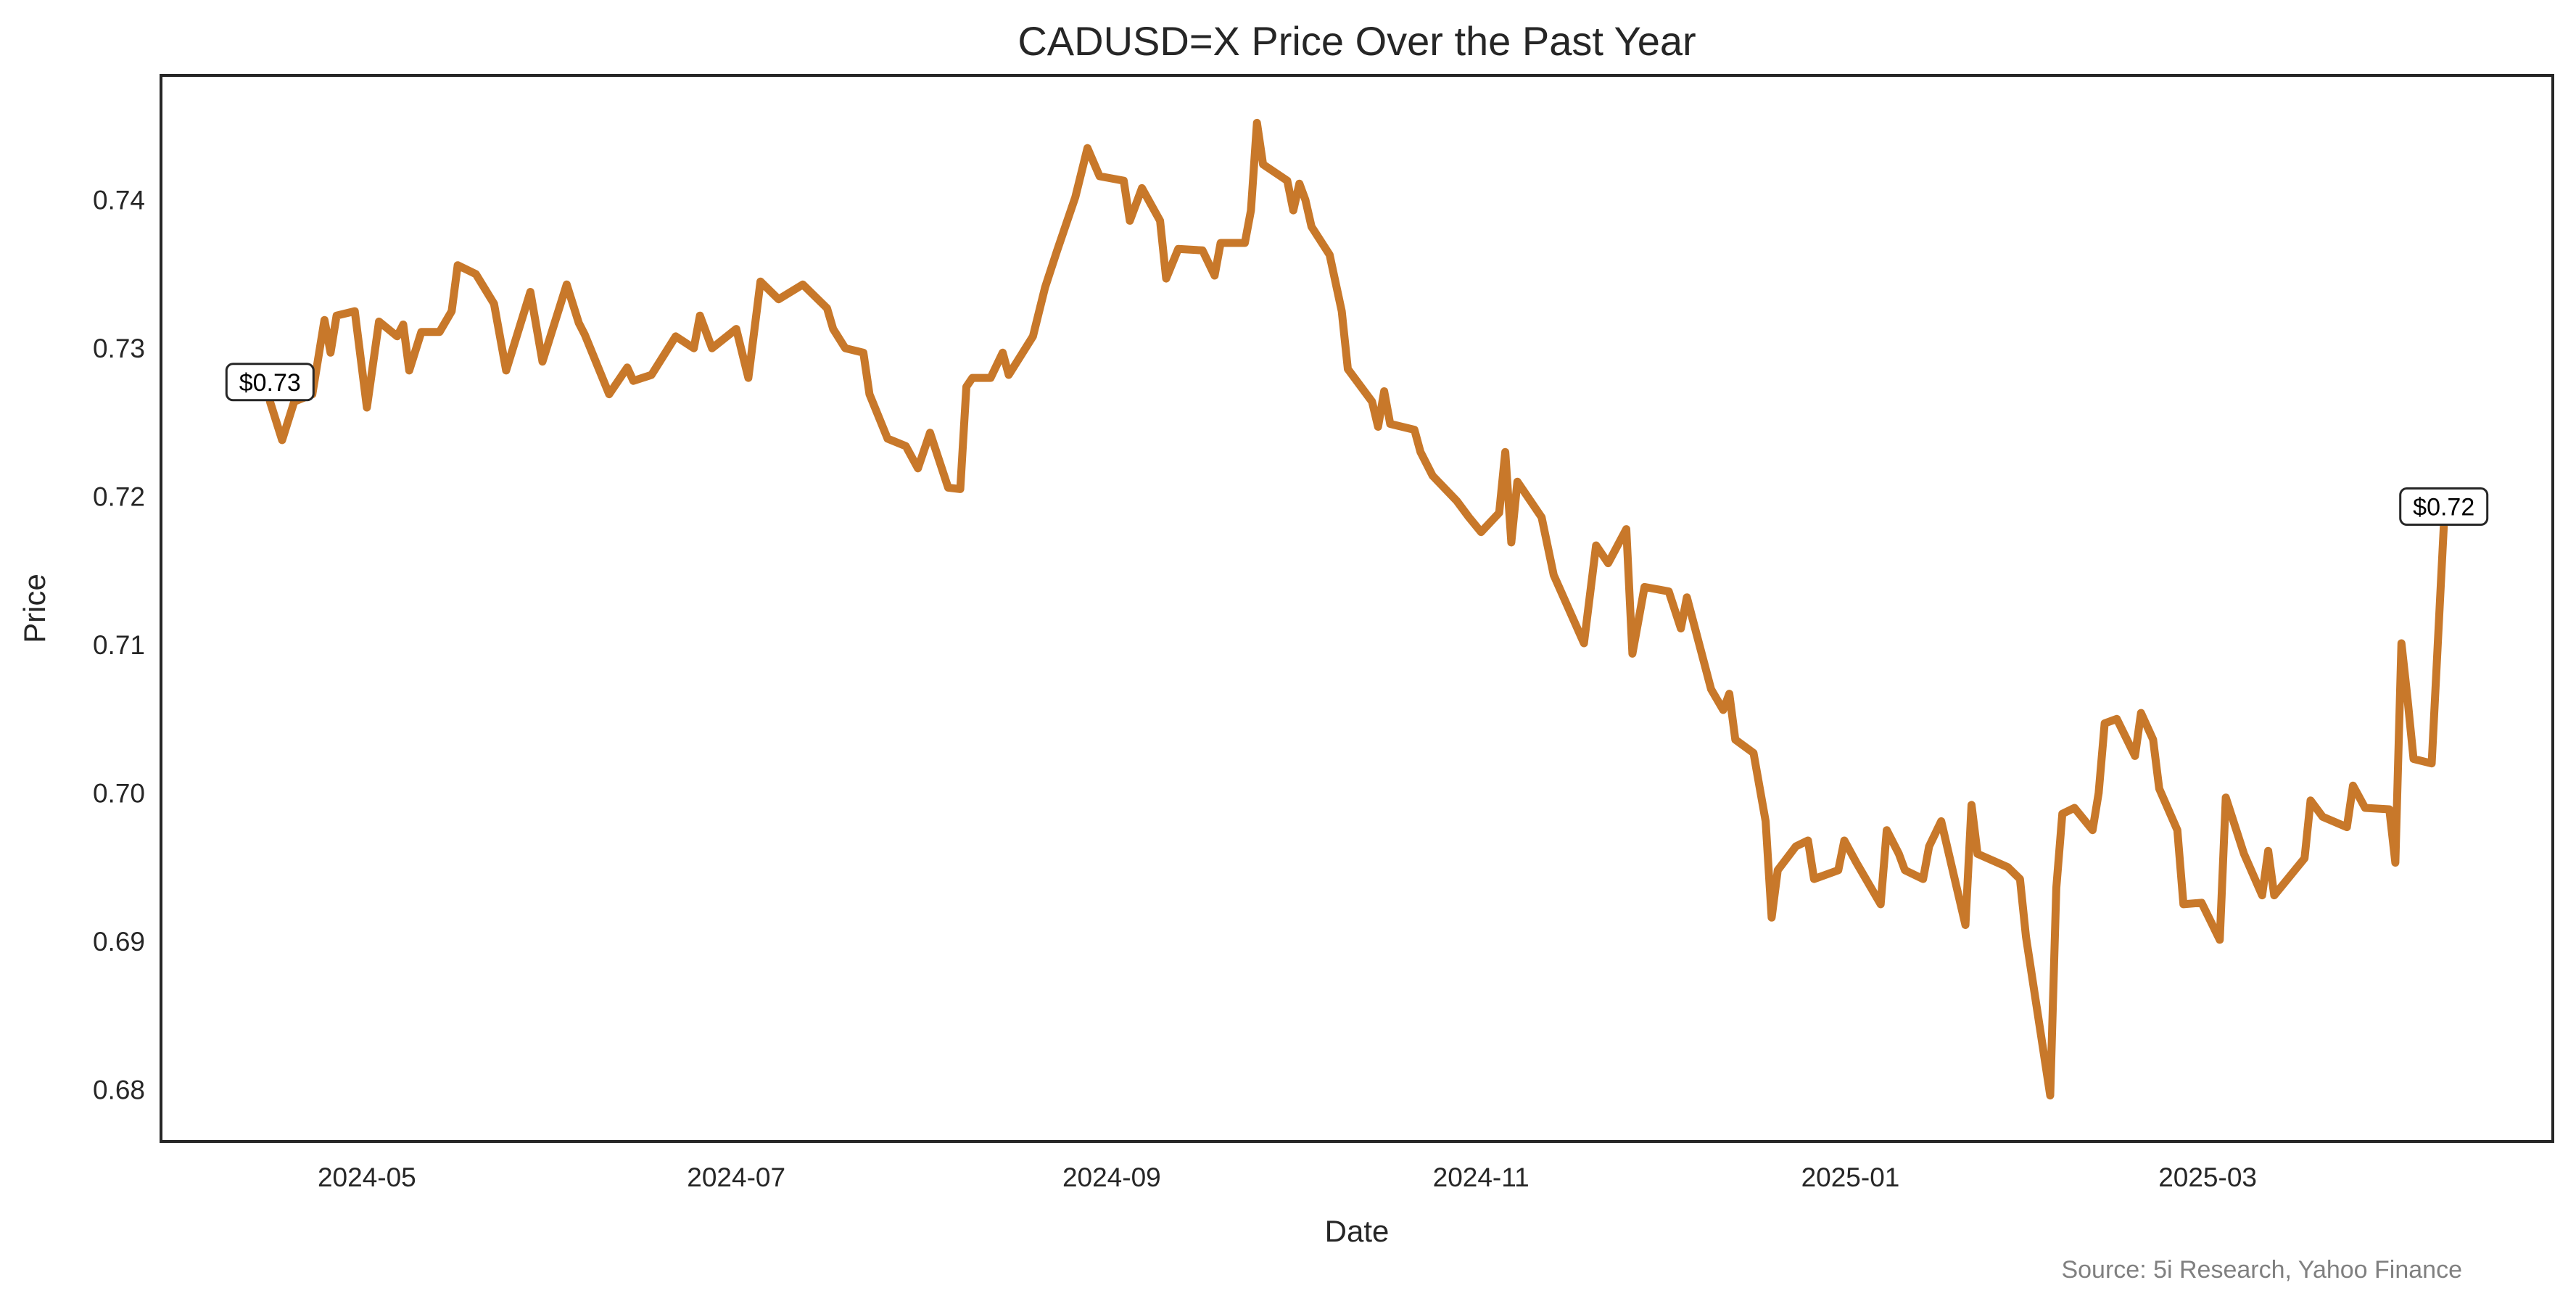 Image resolution: width=2576 pixels, height=1309 pixels. Describe the element at coordinates (119, 348) in the screenshot. I see `y-tick-label: 0.73` at that location.